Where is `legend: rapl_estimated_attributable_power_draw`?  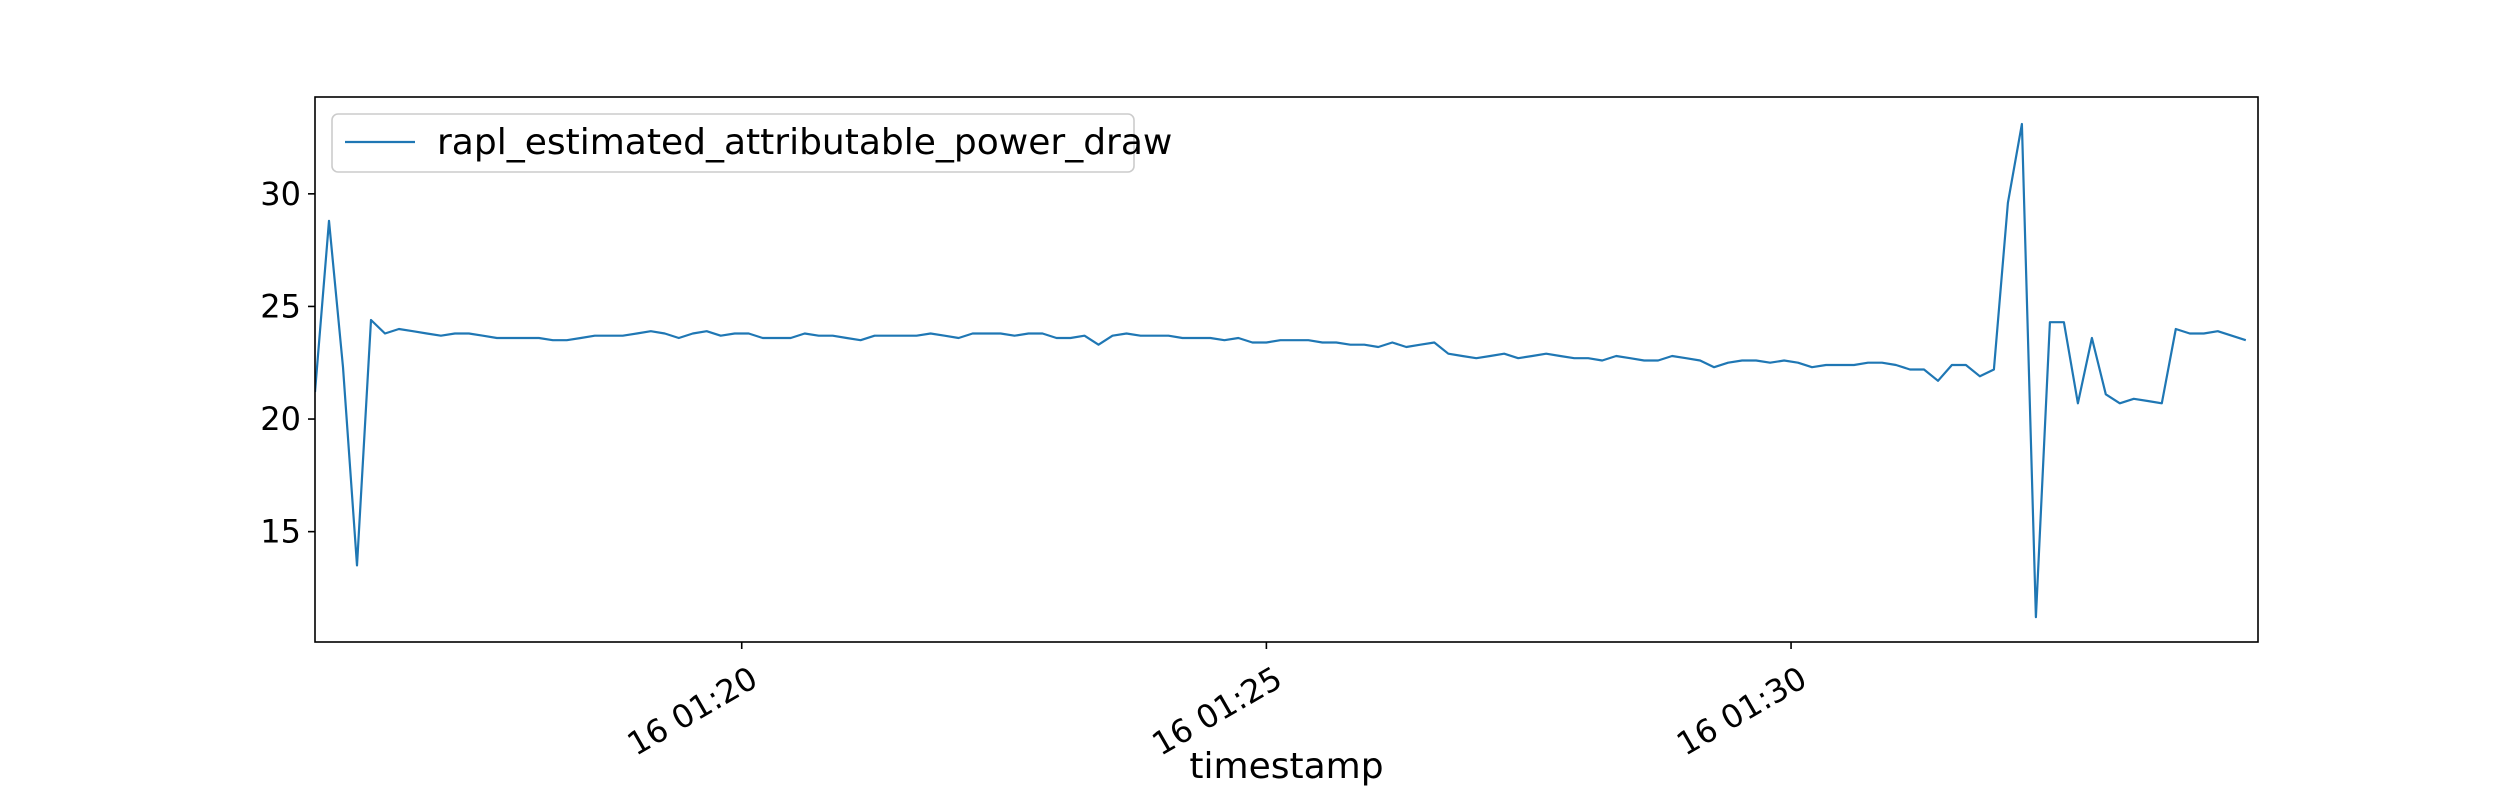
legend: rapl_estimated_attributable_power_draw is located at coordinates (751, 143).